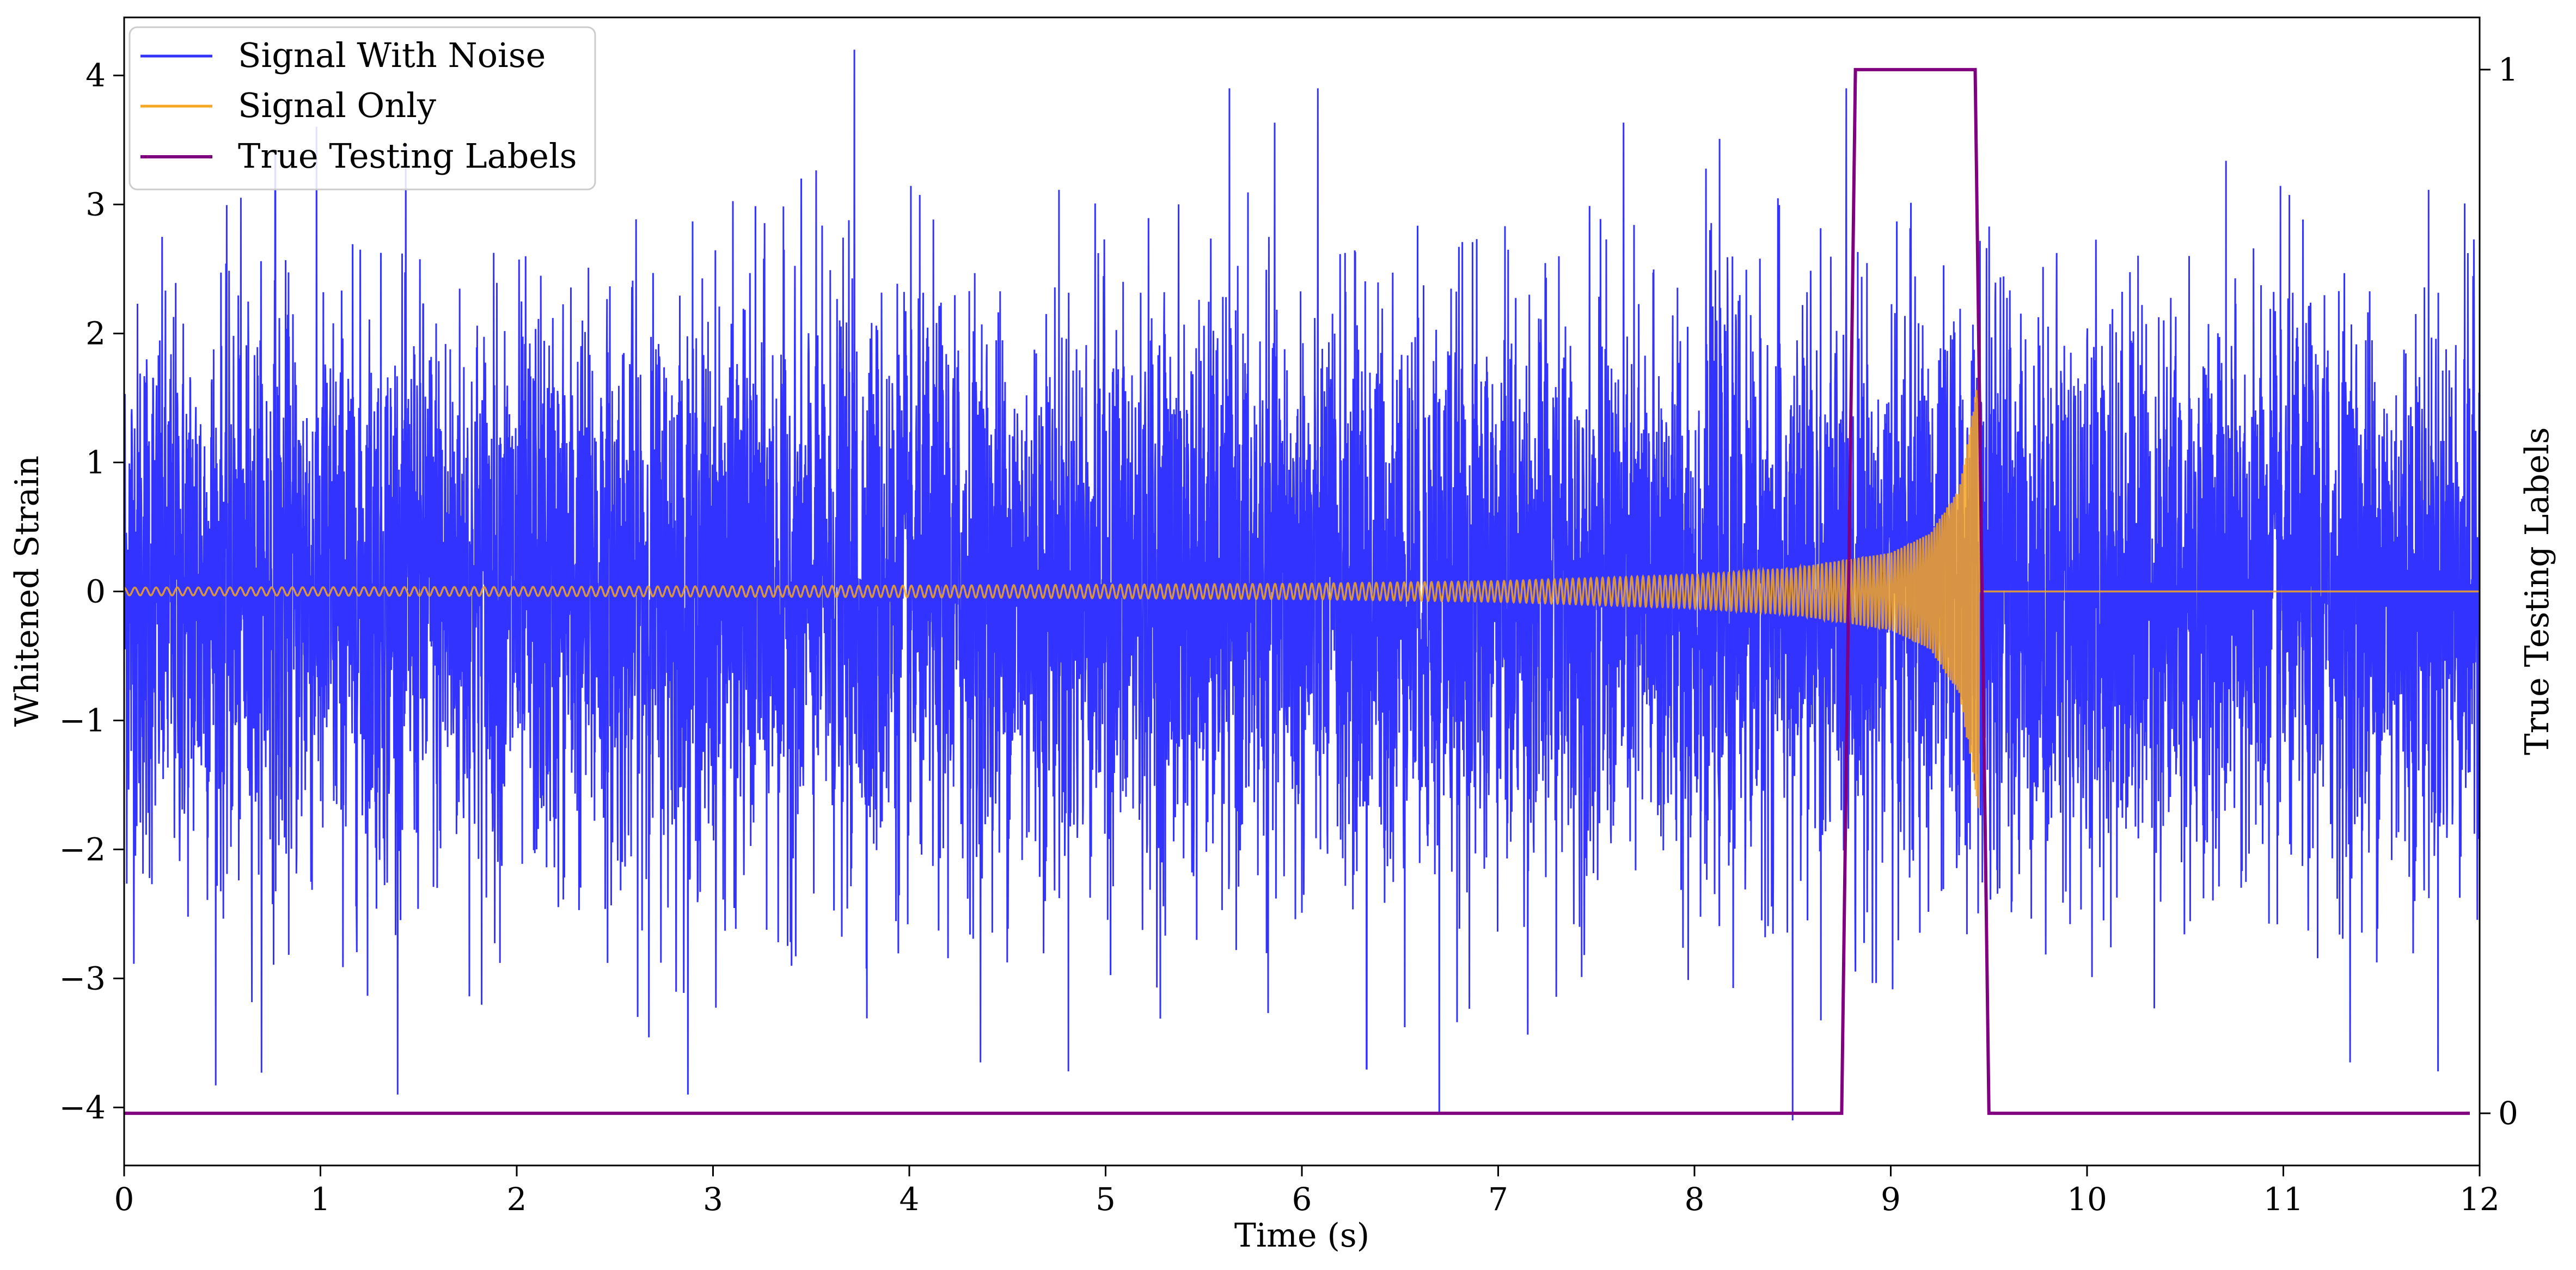 This screenshot has width=2576, height=1270. I want to click on x-tick-label: 10, so click(2087, 1199).